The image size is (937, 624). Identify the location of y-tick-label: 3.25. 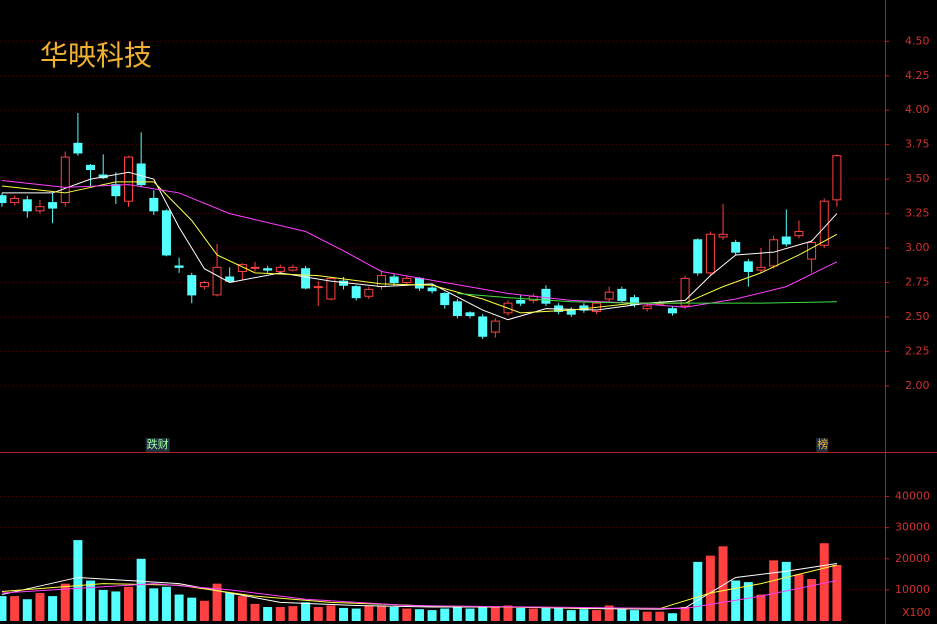
(917, 213).